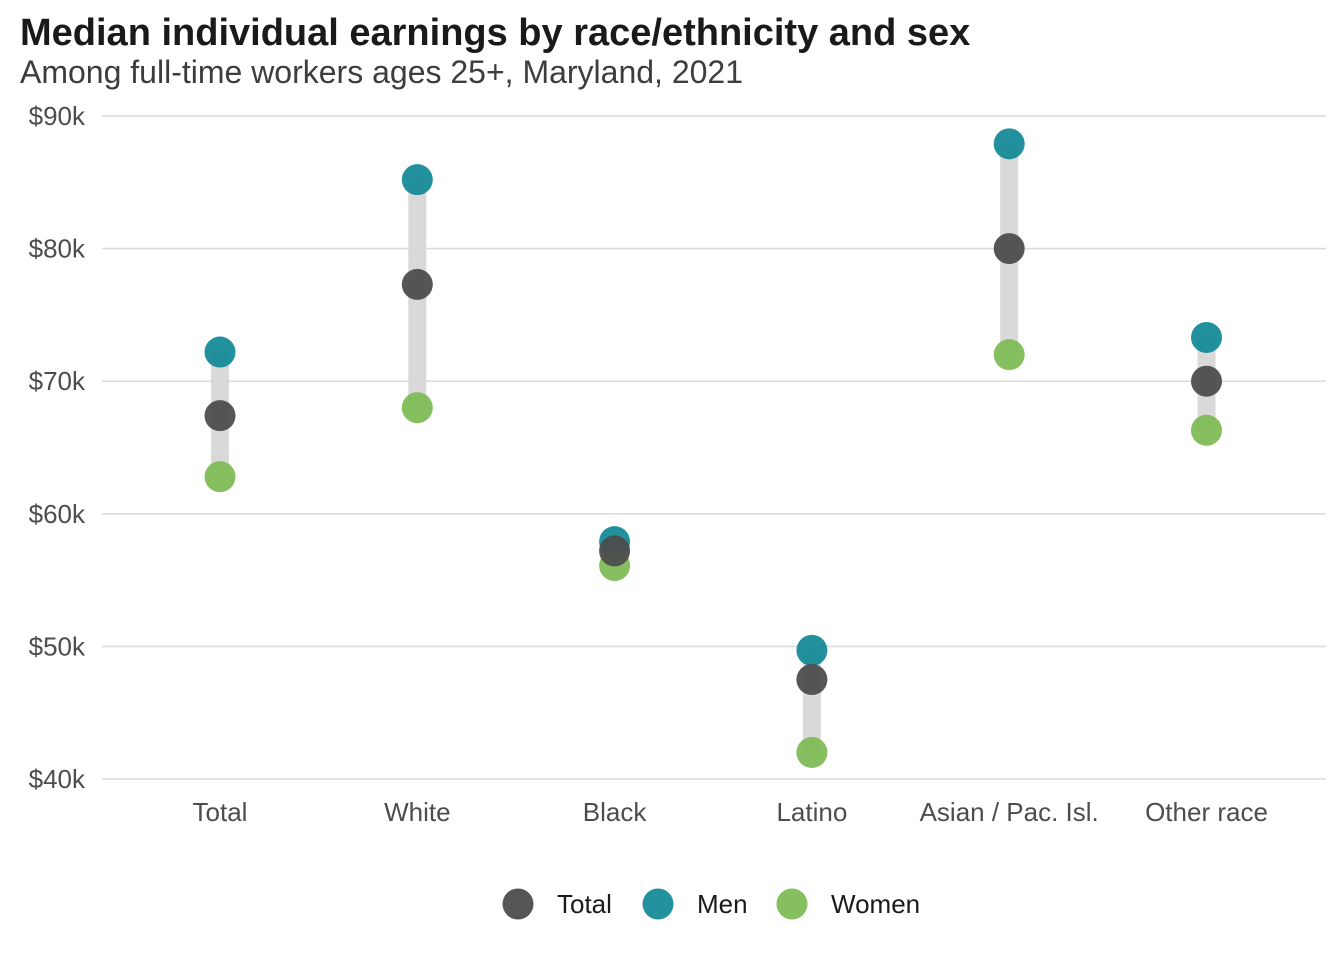 The height and width of the screenshot is (960, 1344). I want to click on x-tick-label: White, so click(417, 812).